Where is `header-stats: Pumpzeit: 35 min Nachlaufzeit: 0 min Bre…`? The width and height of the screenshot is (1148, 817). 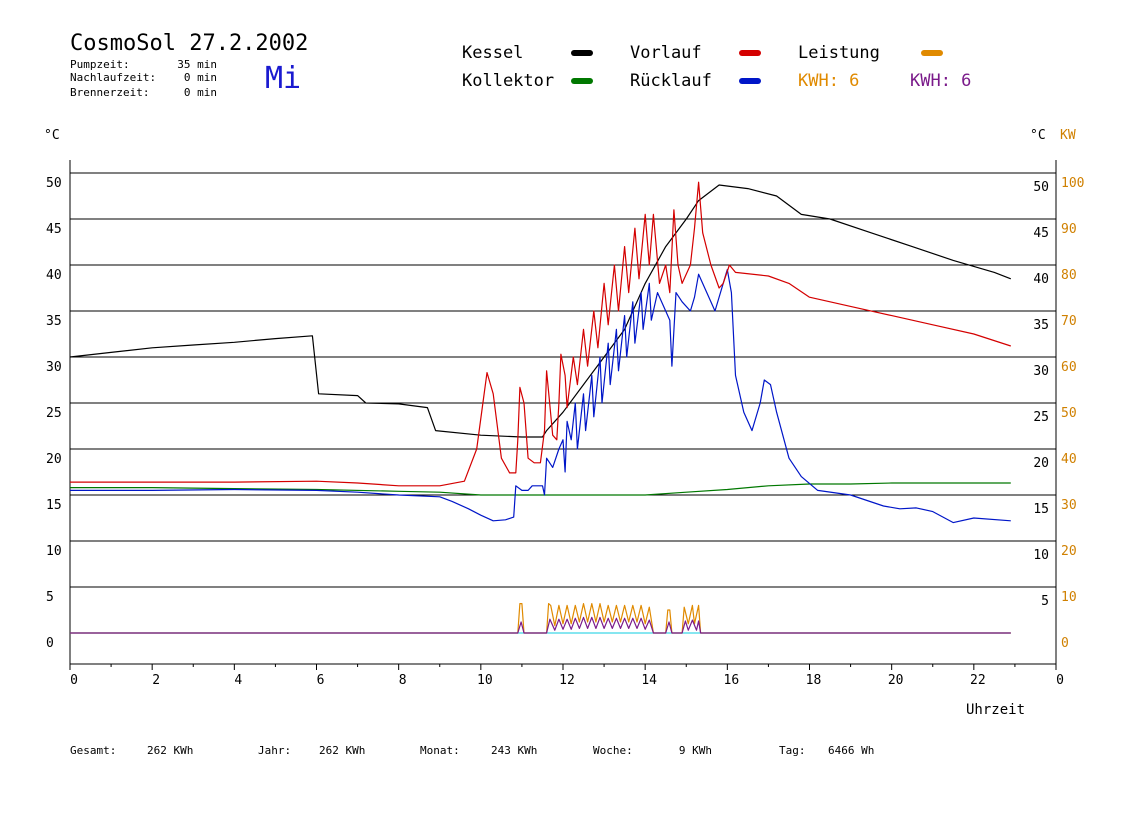
header-stats: Pumpzeit: 35 min Nachlaufzeit: 0 min Bre… is located at coordinates (143, 78).